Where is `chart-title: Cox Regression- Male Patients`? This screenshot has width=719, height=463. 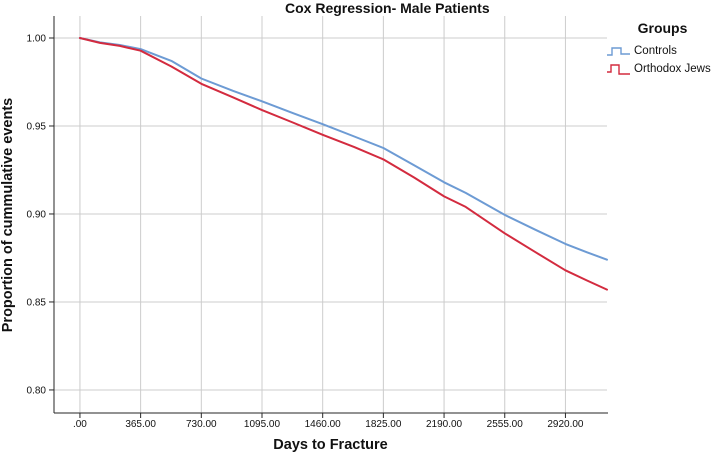 chart-title: Cox Regression- Male Patients is located at coordinates (387, 8).